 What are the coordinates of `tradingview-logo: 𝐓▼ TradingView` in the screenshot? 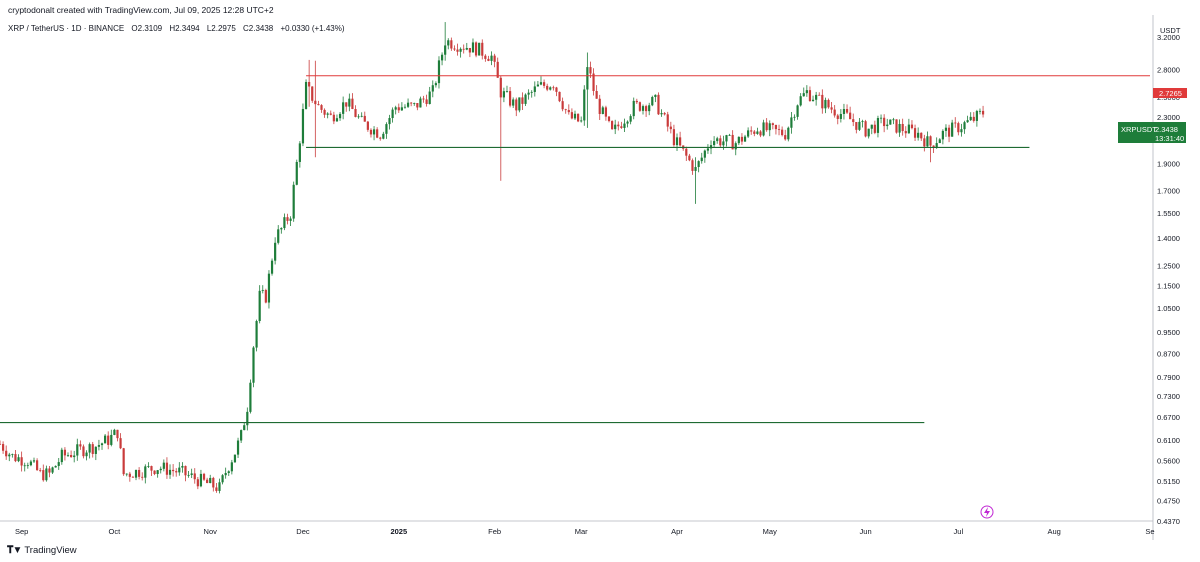 It's located at (42, 550).